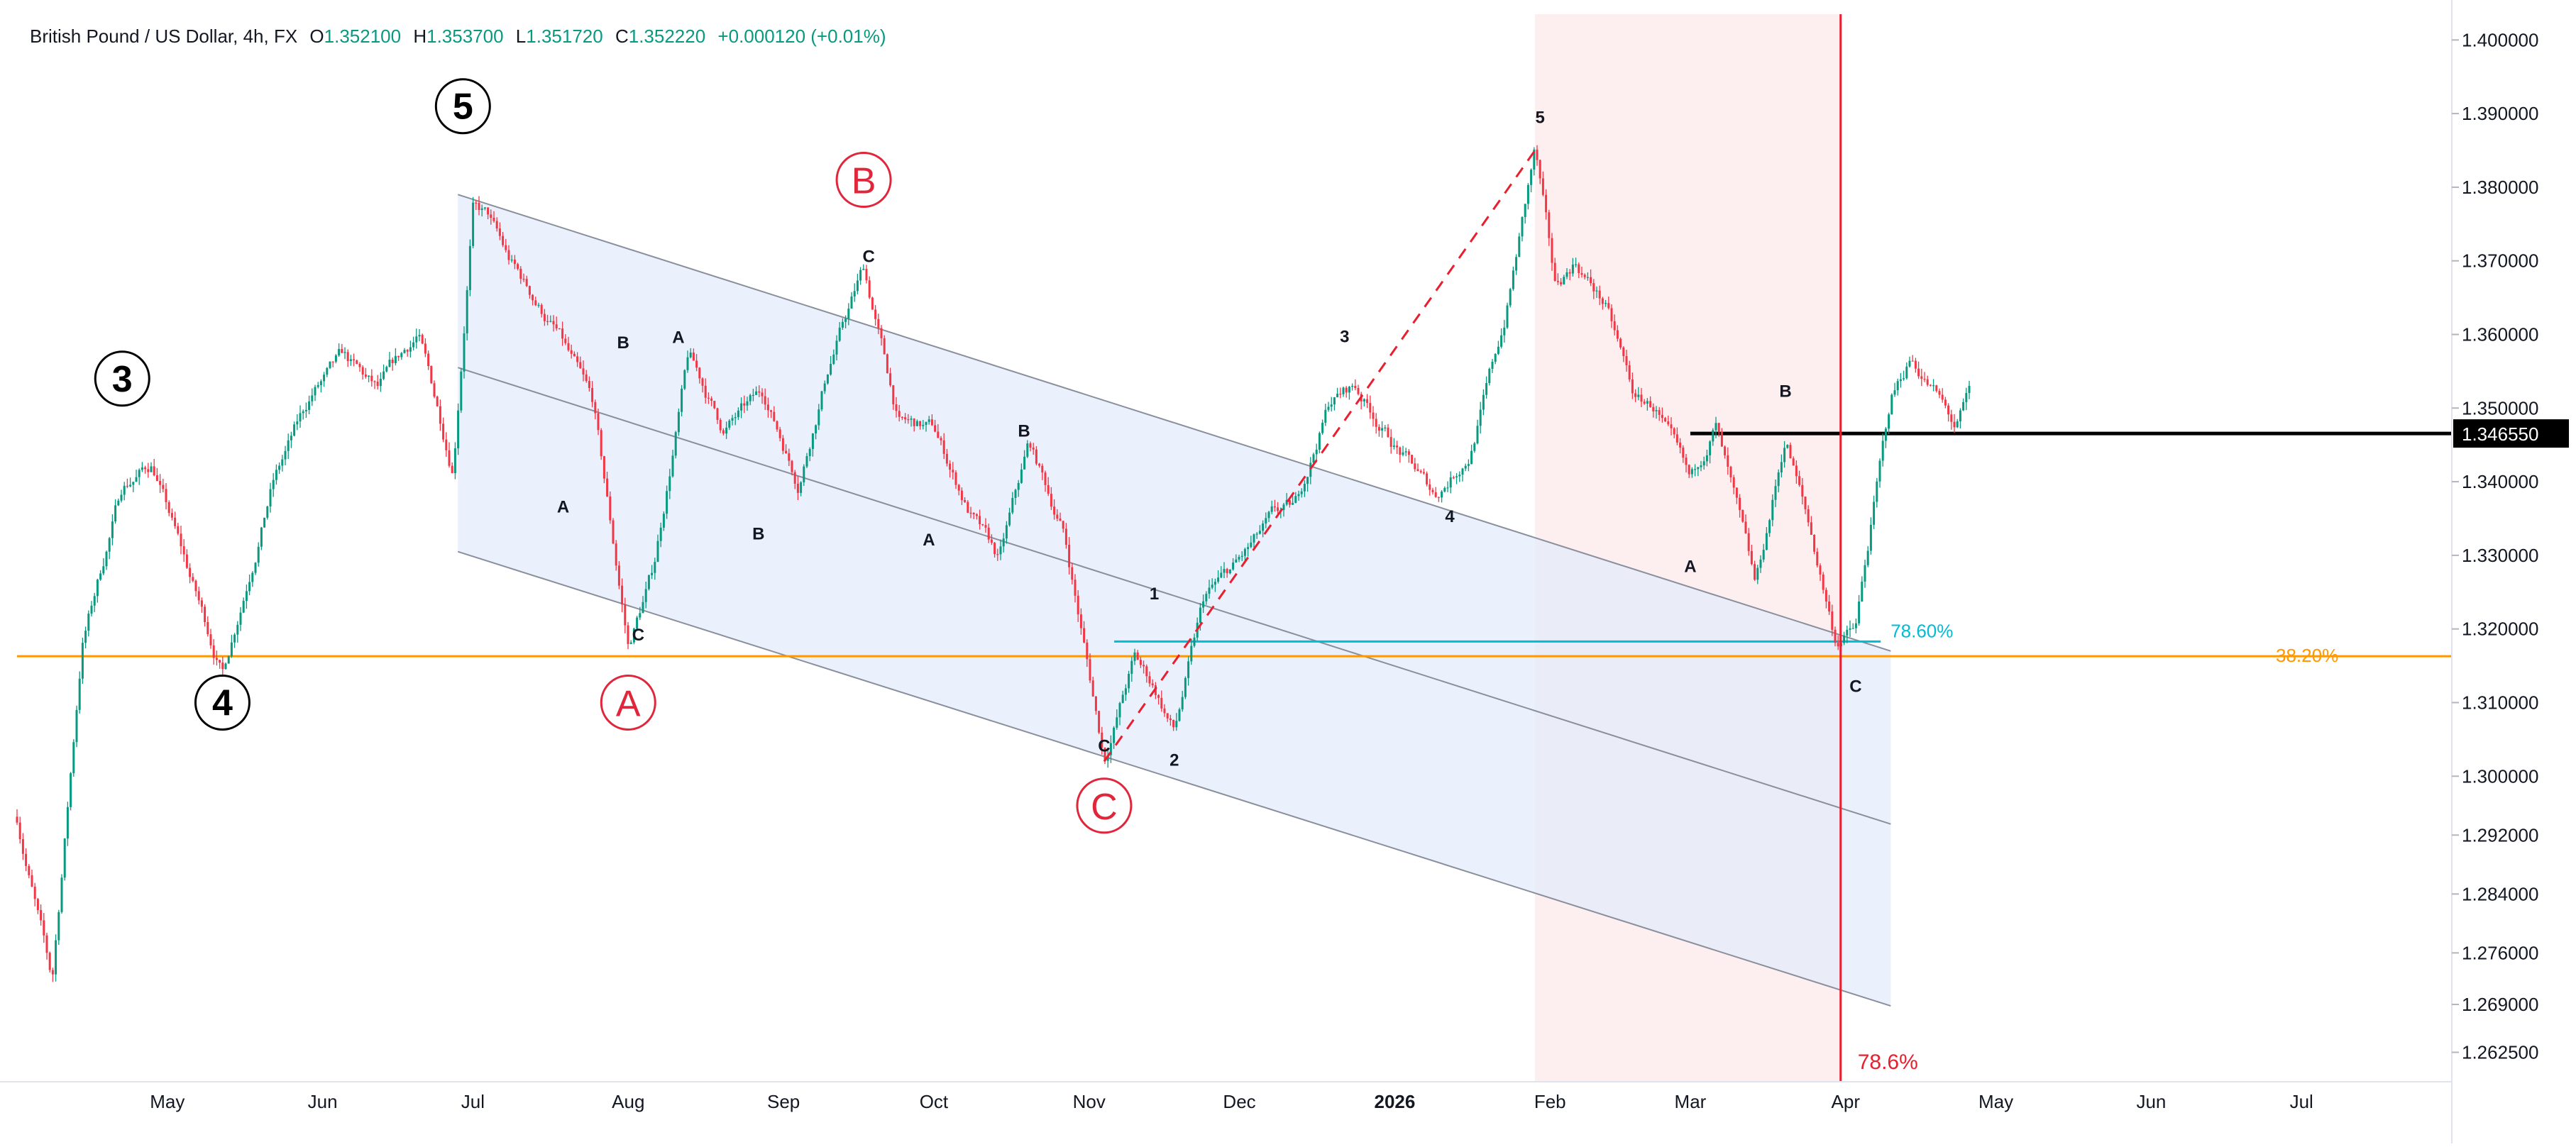  I want to click on wave-circle, so click(628, 702).